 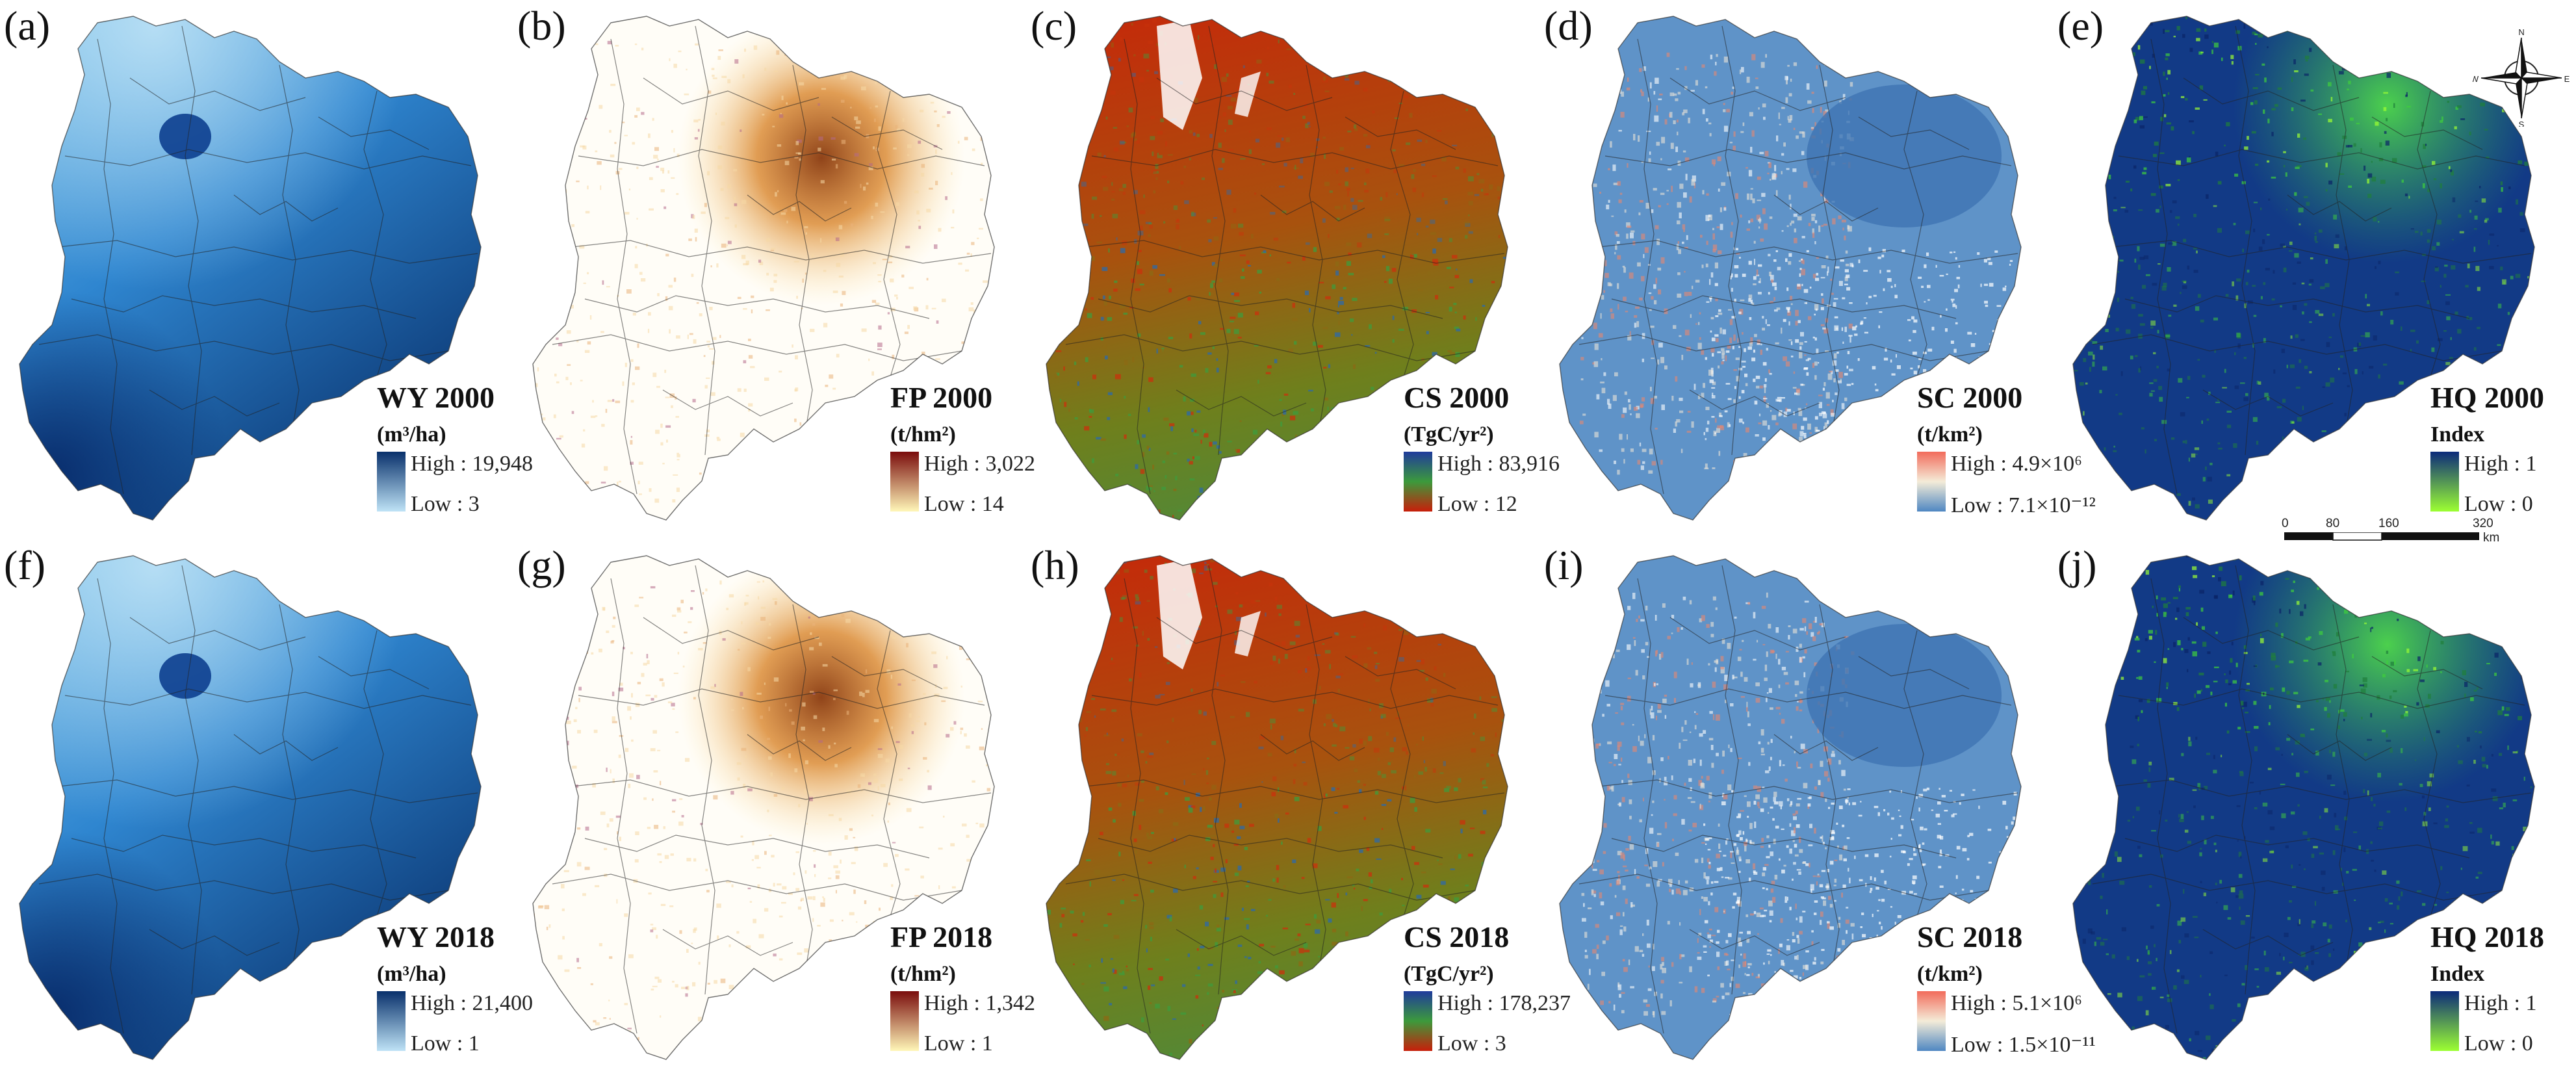 What do you see at coordinates (941, 936) in the screenshot?
I see `map-title: FP 2018` at bounding box center [941, 936].